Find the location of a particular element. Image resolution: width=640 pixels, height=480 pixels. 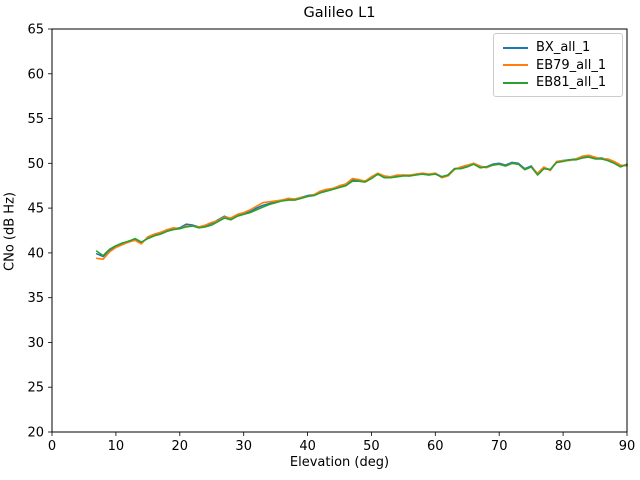

legend-item: EB81_all_1 is located at coordinates (558, 82).